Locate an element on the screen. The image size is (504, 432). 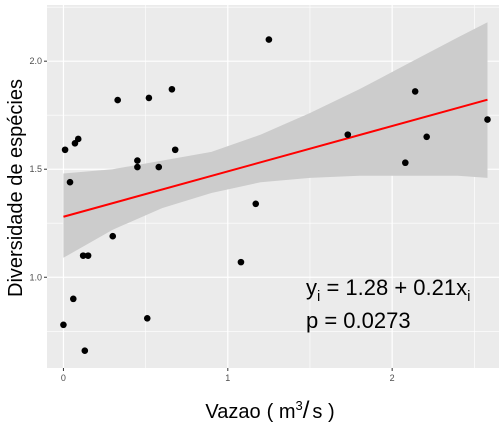
y-tick-label: 1.5 is located at coordinates (35, 169).